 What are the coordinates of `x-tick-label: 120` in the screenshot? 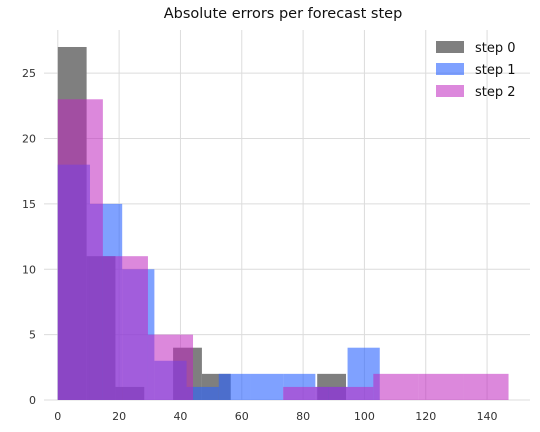 It's located at (425, 416).